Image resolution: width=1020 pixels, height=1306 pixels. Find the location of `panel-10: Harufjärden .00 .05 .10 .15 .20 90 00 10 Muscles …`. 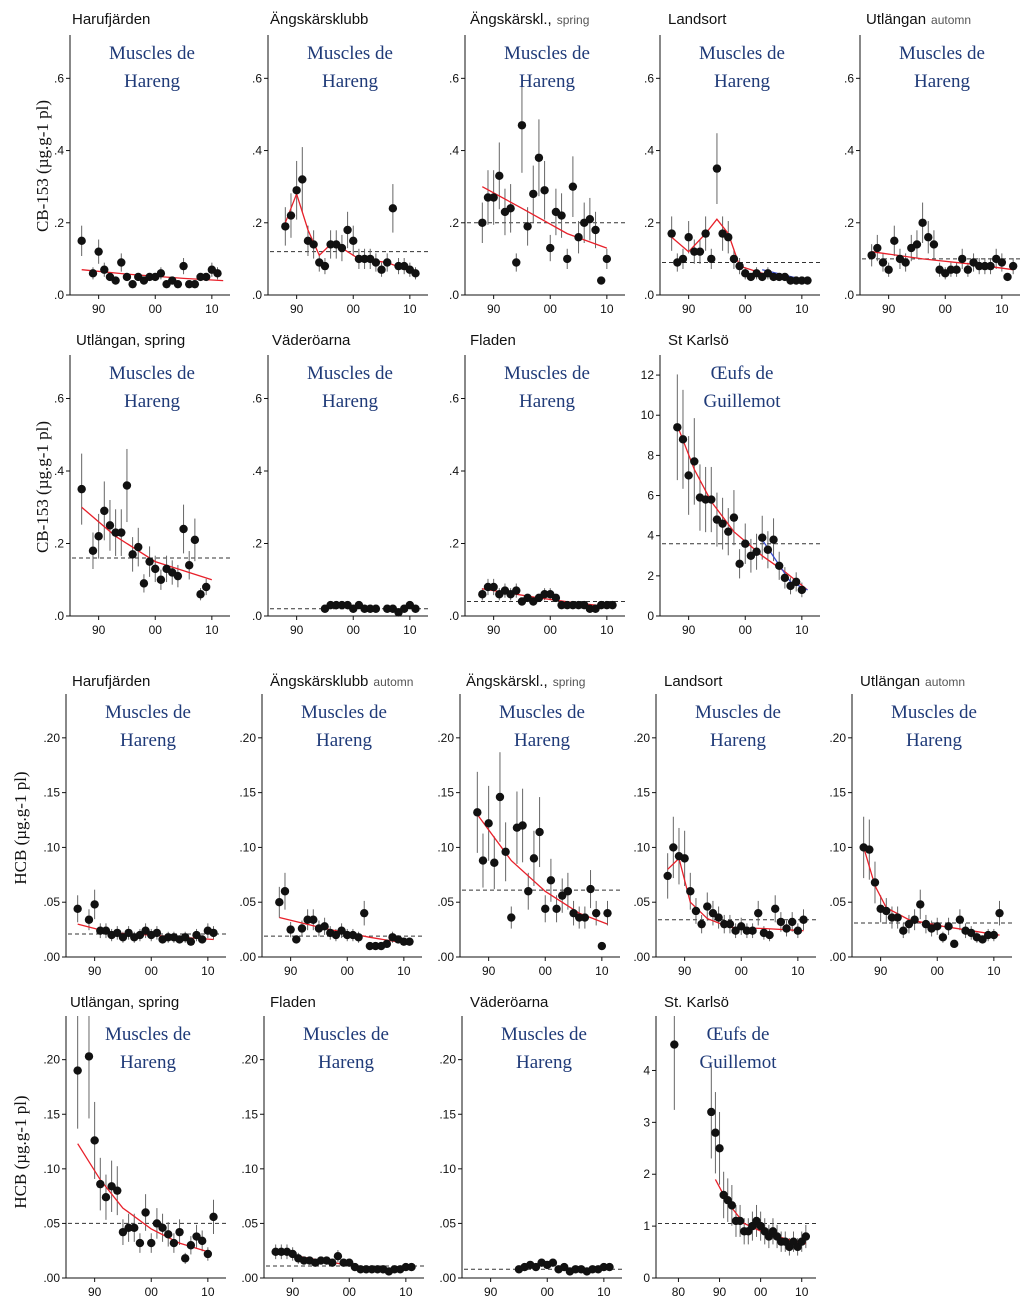

panel-10: Harufjärden .00 .05 .10 .15 .20 90 00 10 Muscles … is located at coordinates (134, 825).